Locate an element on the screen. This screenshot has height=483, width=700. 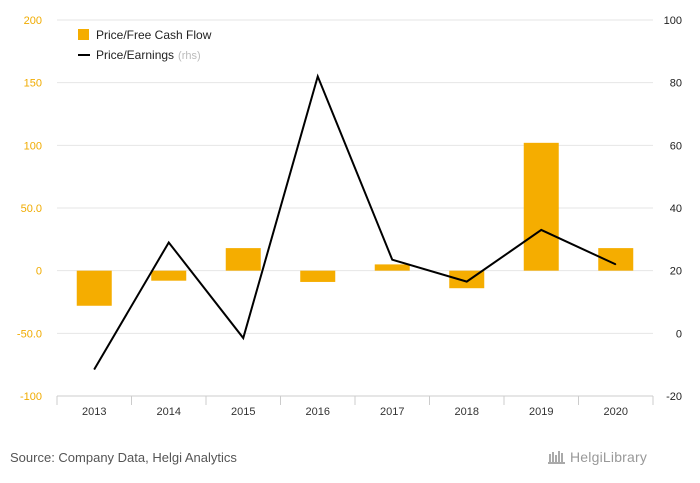
right-tick-label: 0 is located at coordinates (679, 334).